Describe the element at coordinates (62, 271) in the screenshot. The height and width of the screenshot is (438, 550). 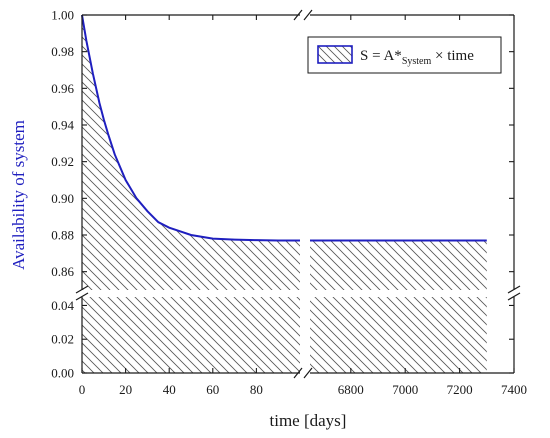
I see `y-tick-label: 0.86` at that location.